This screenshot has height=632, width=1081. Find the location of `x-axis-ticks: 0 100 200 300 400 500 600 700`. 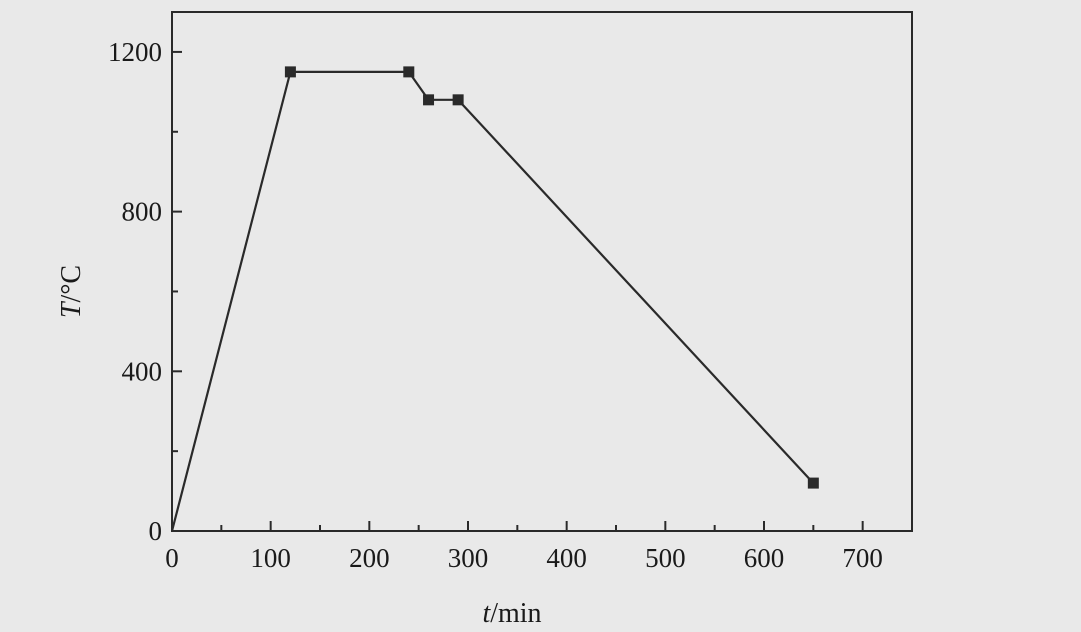

x-axis-ticks: 0 100 200 300 400 500 600 700 is located at coordinates (539, 547).